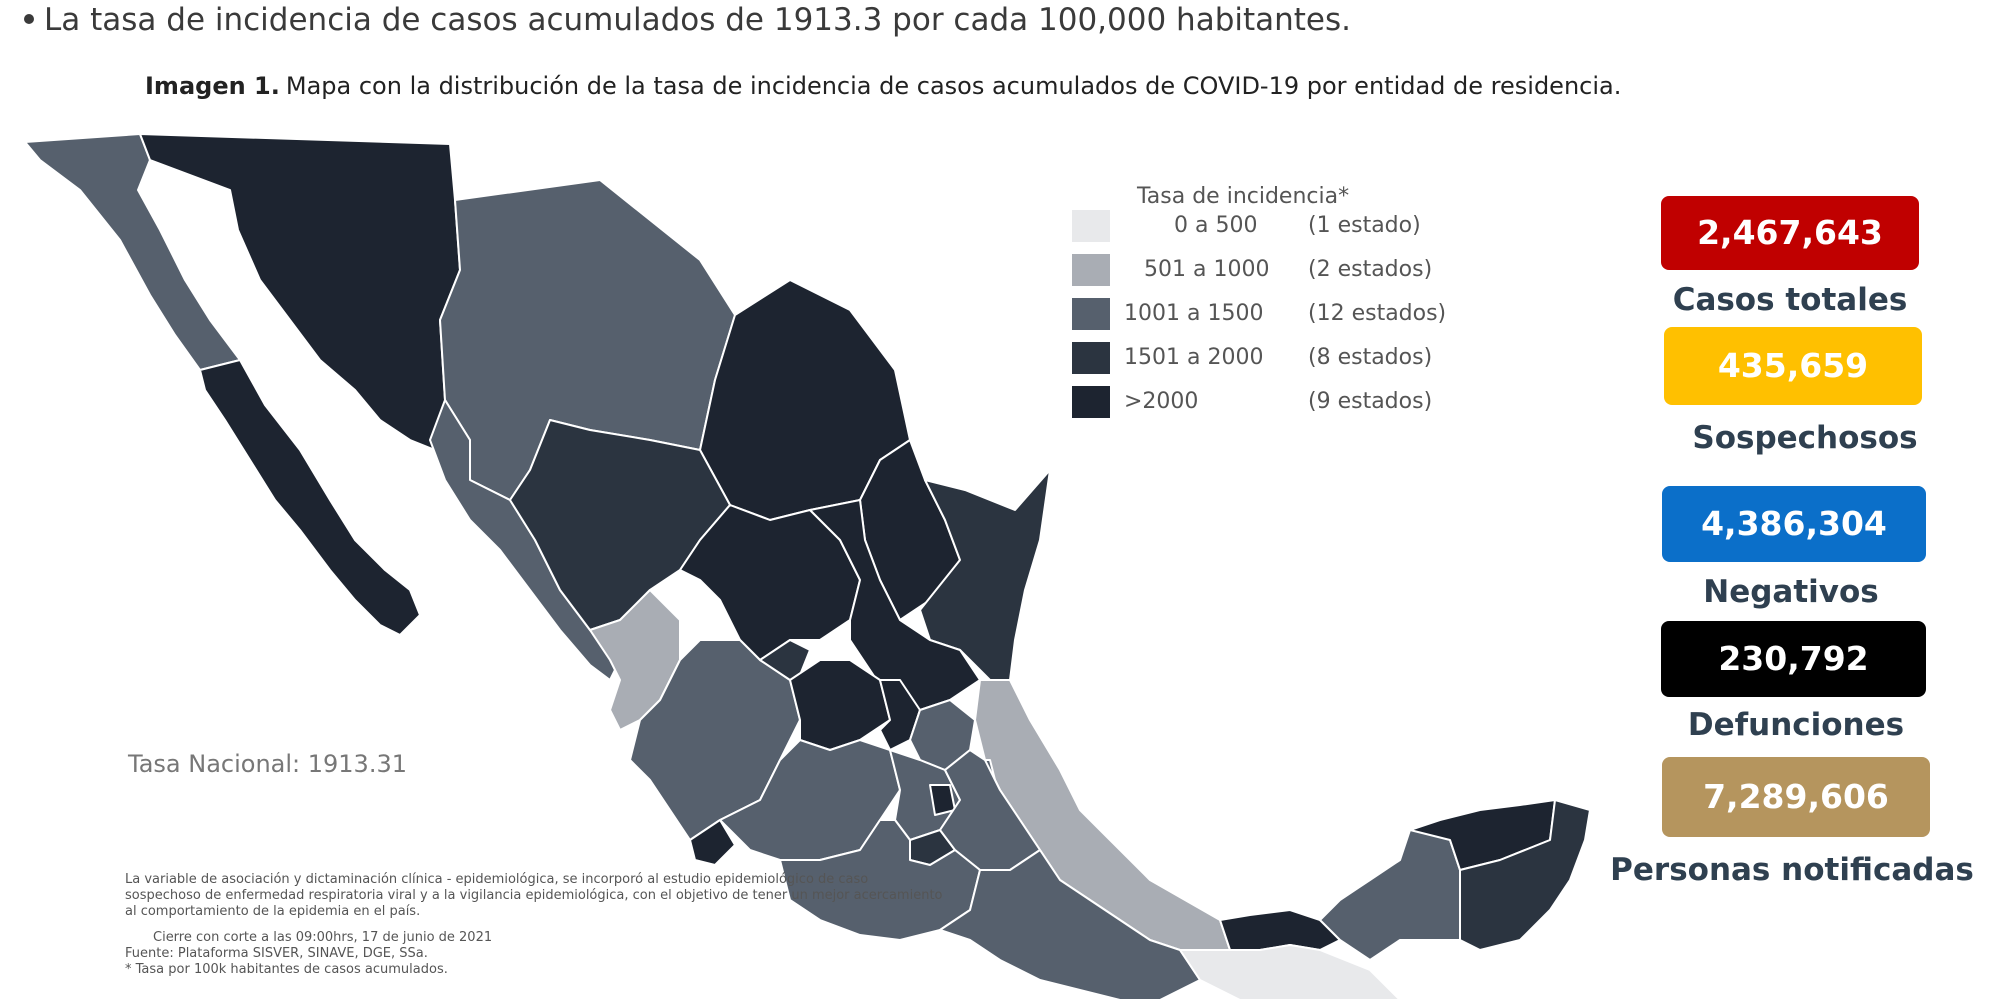 The image size is (2000, 1000). Describe the element at coordinates (900, 715) in the screenshot. I see `state-queretaro` at that location.